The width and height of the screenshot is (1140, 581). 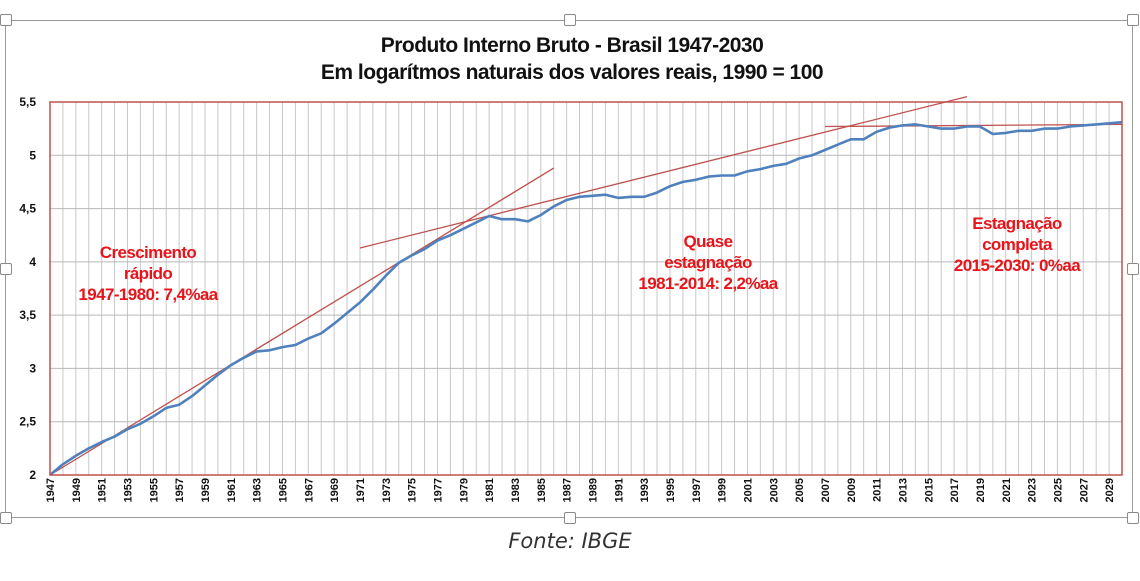 What do you see at coordinates (955, 490) in the screenshot?
I see `x-tick-label: 2017` at bounding box center [955, 490].